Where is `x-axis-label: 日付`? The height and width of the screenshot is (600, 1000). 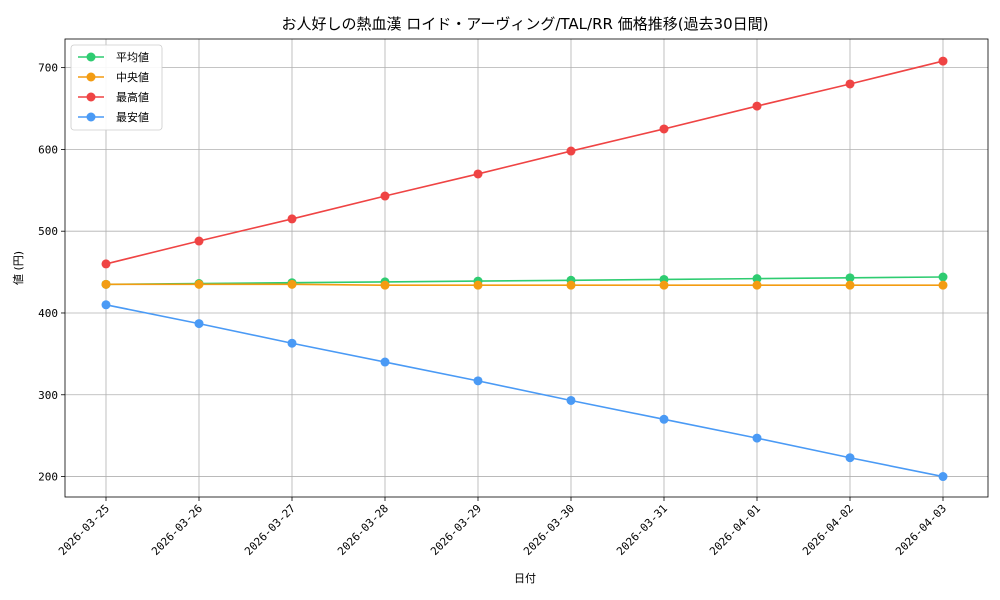 x-axis-label: 日付 is located at coordinates (525, 578).